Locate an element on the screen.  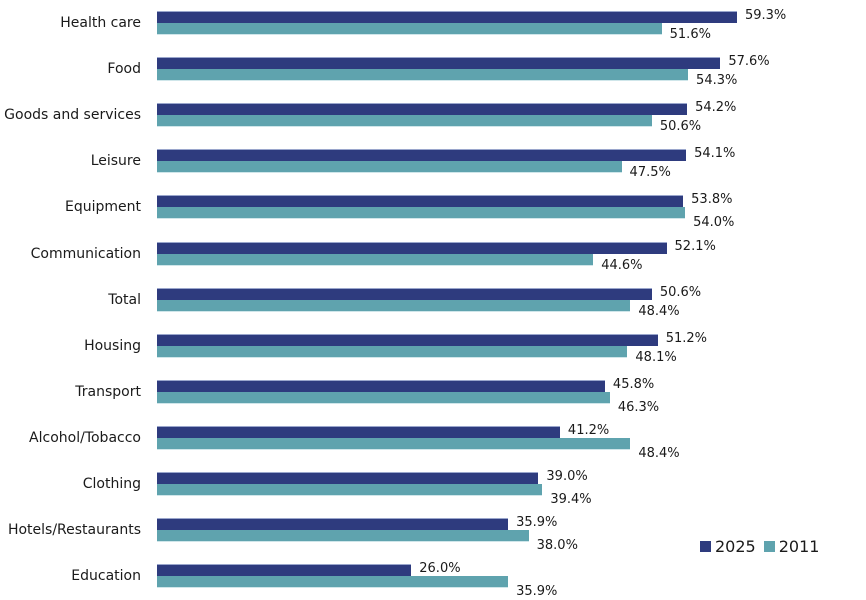
data-label-2025: 52.1% is located at coordinates (695, 246).